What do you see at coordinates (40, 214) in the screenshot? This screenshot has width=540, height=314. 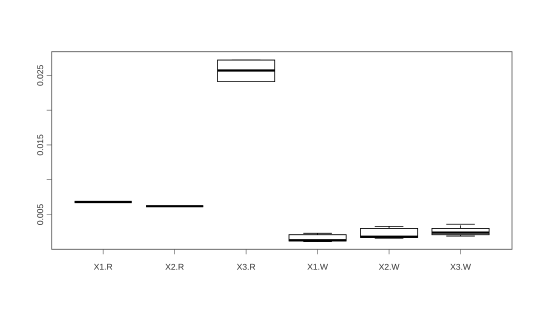 I see `y-tick-label: 0.005` at bounding box center [40, 214].